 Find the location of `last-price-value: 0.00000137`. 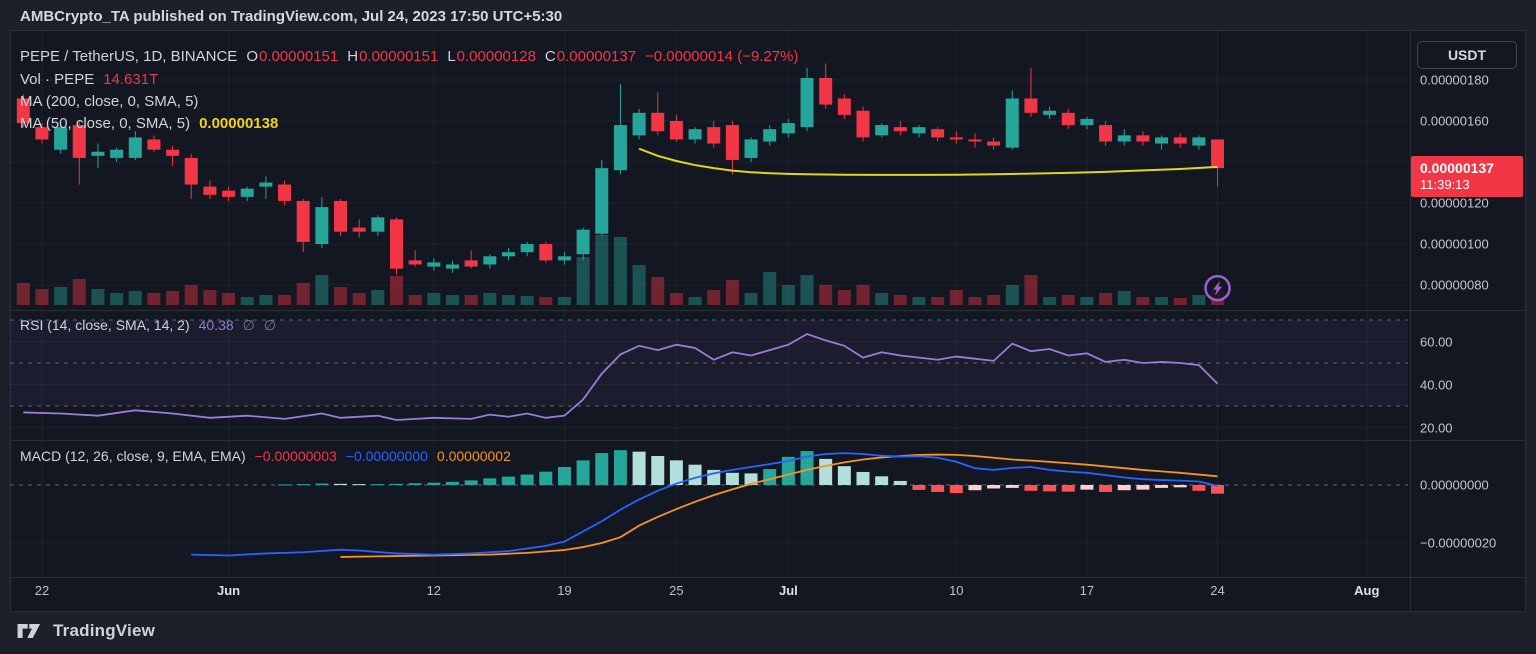

last-price-value: 0.00000137 is located at coordinates (1457, 167).